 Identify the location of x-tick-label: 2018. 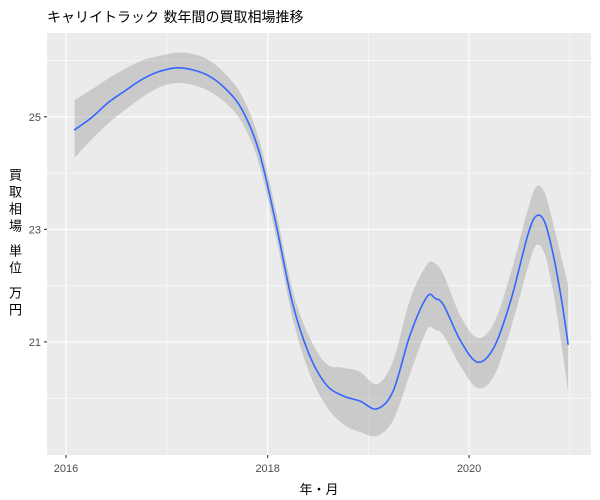
(267, 469).